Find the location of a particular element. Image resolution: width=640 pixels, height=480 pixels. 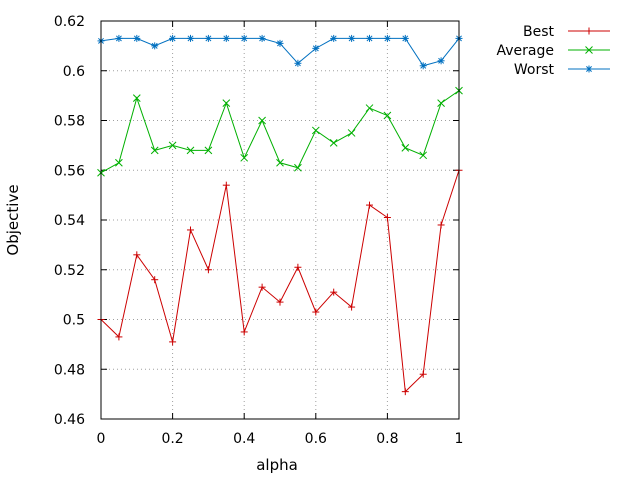

y-tick-label: 0.54 is located at coordinates (69, 221).